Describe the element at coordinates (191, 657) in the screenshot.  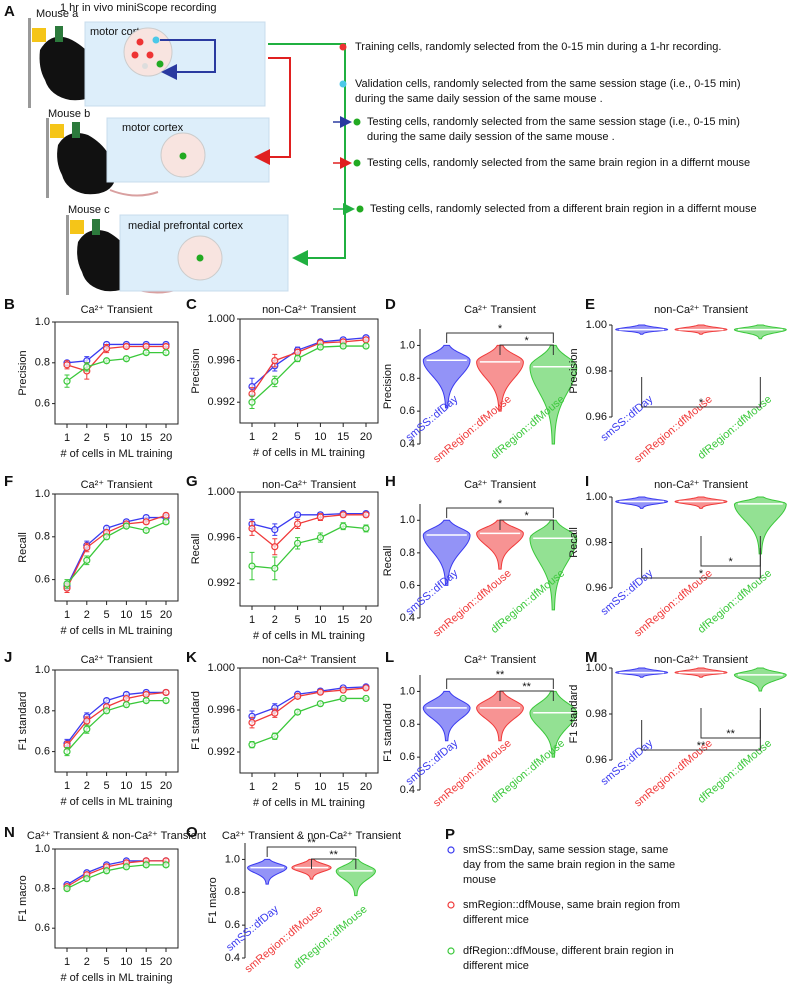
I see `panel-label: K` at that location.